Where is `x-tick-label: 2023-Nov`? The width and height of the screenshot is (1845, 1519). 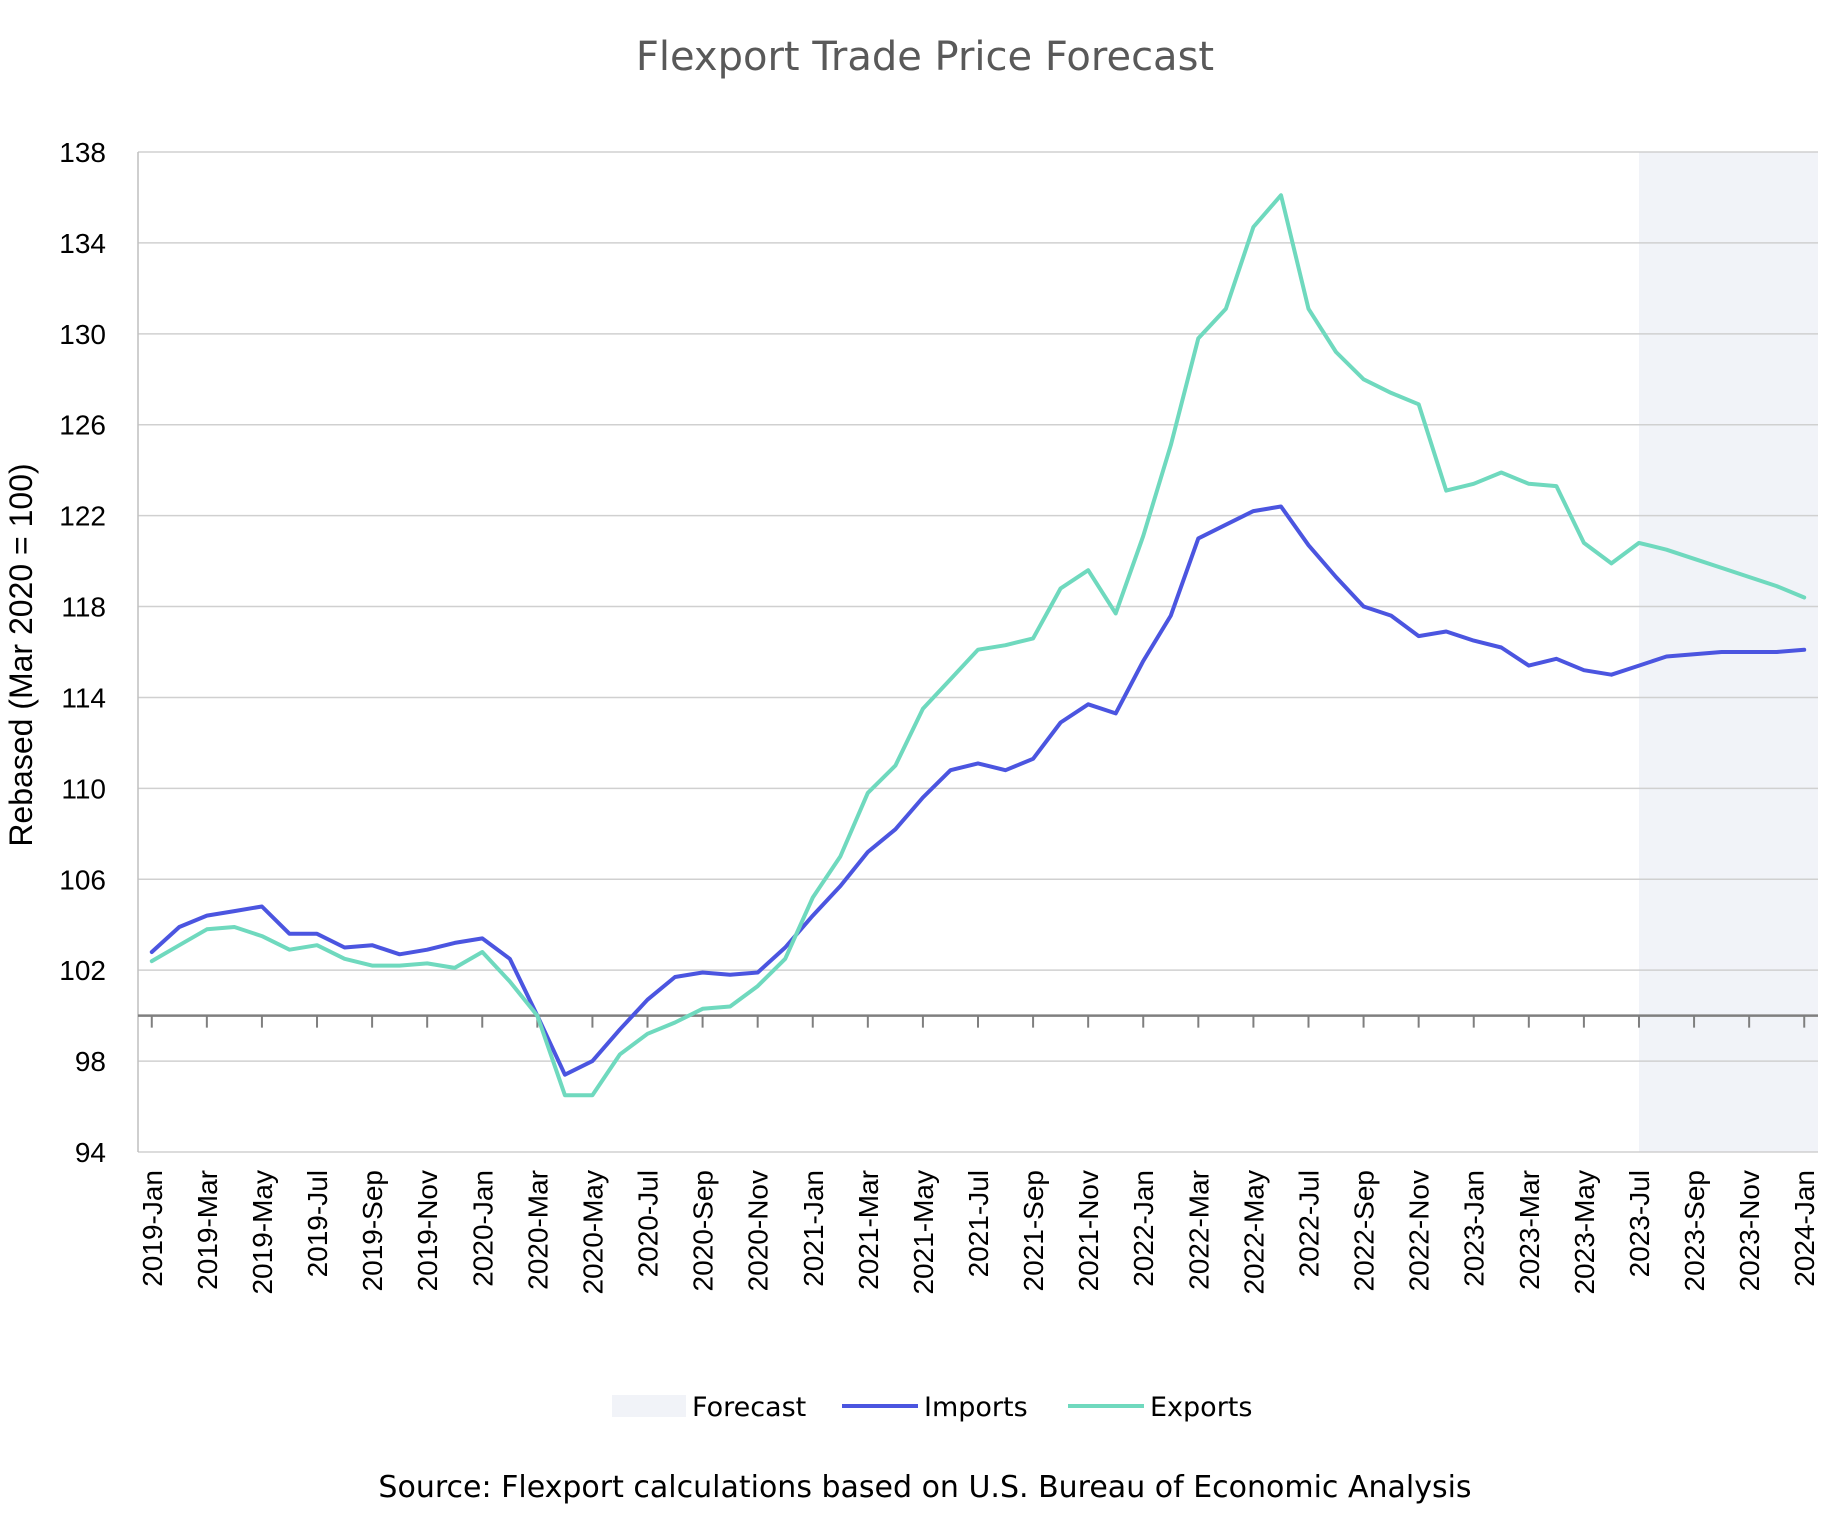
x-tick-label: 2023-Nov is located at coordinates (1749, 1230).